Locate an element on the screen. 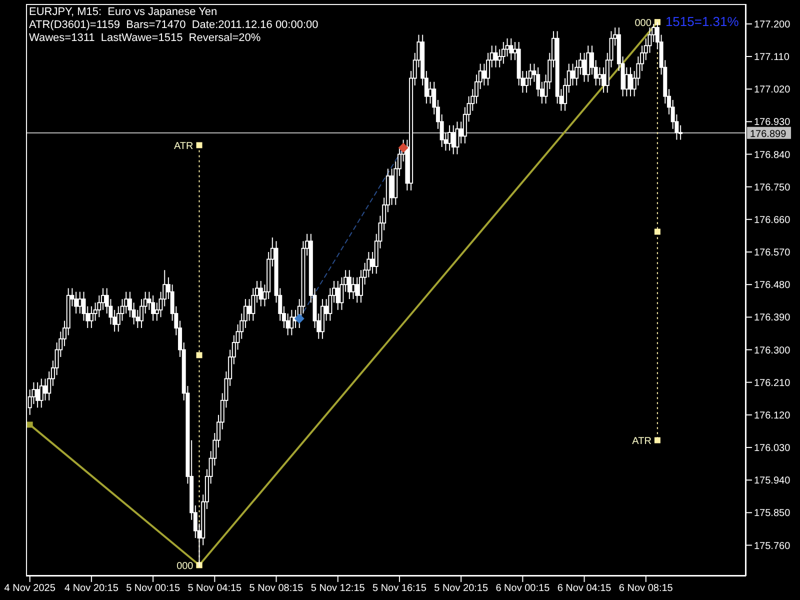 This screenshot has width=800, height=600. x-tick-label: 4 Nov 20:15 is located at coordinates (91, 588).